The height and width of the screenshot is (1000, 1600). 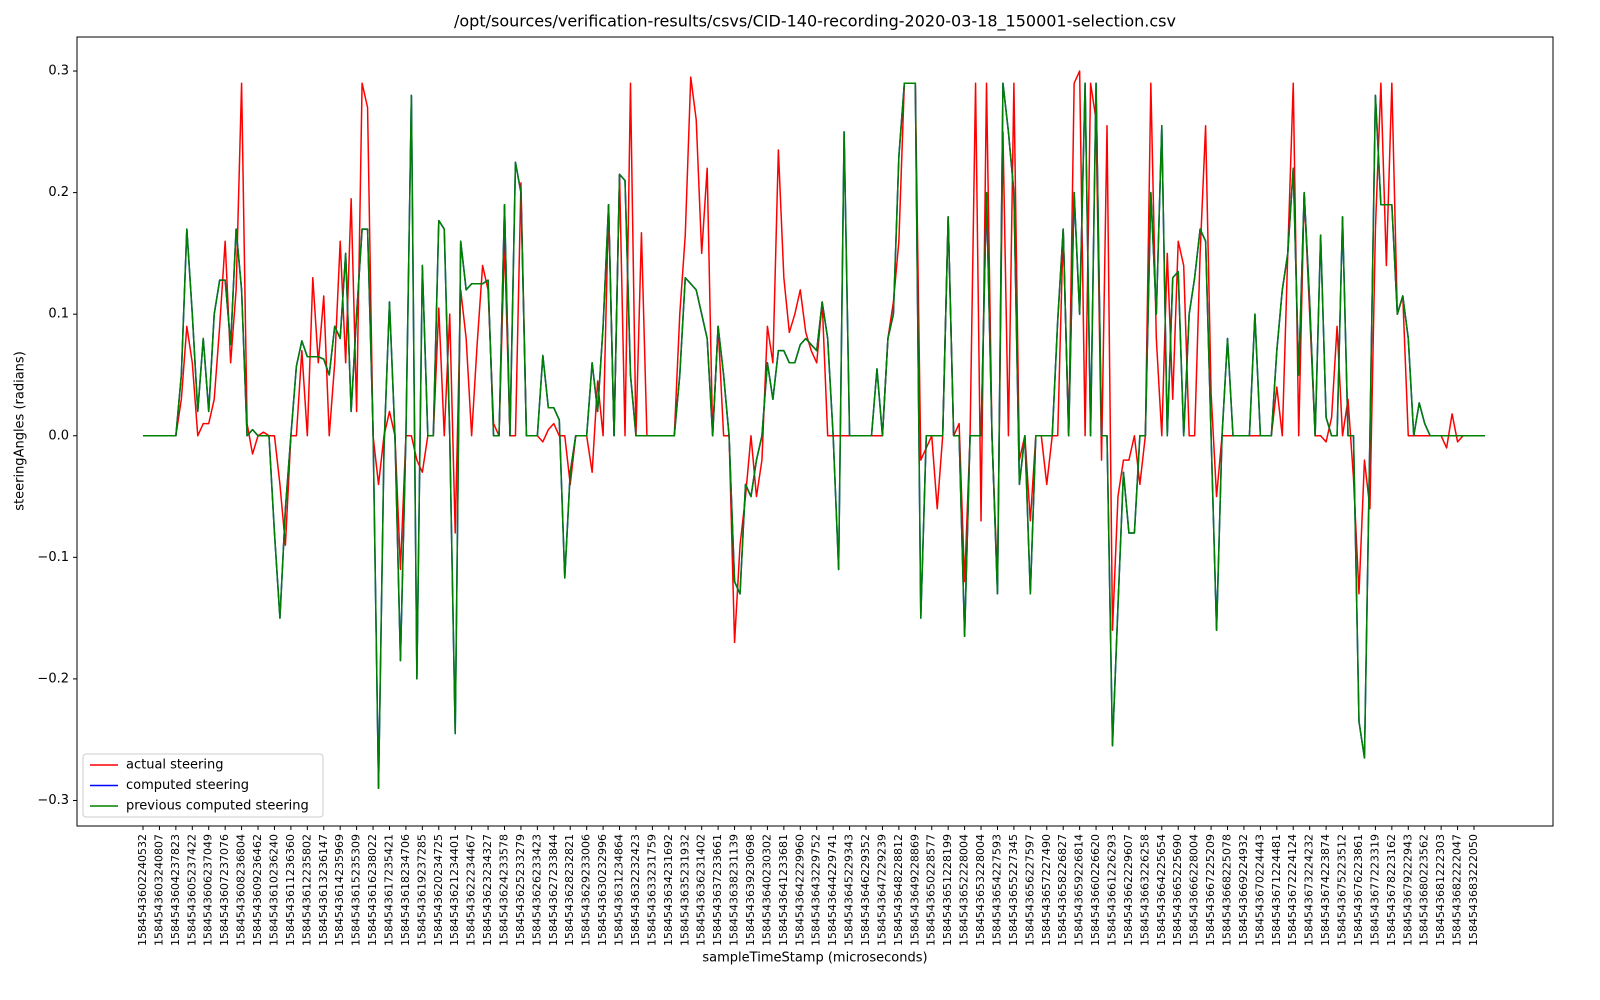 What do you see at coordinates (1013, 890) in the screenshot?
I see `x-tick-label: 1584543655227345` at bounding box center [1013, 890].